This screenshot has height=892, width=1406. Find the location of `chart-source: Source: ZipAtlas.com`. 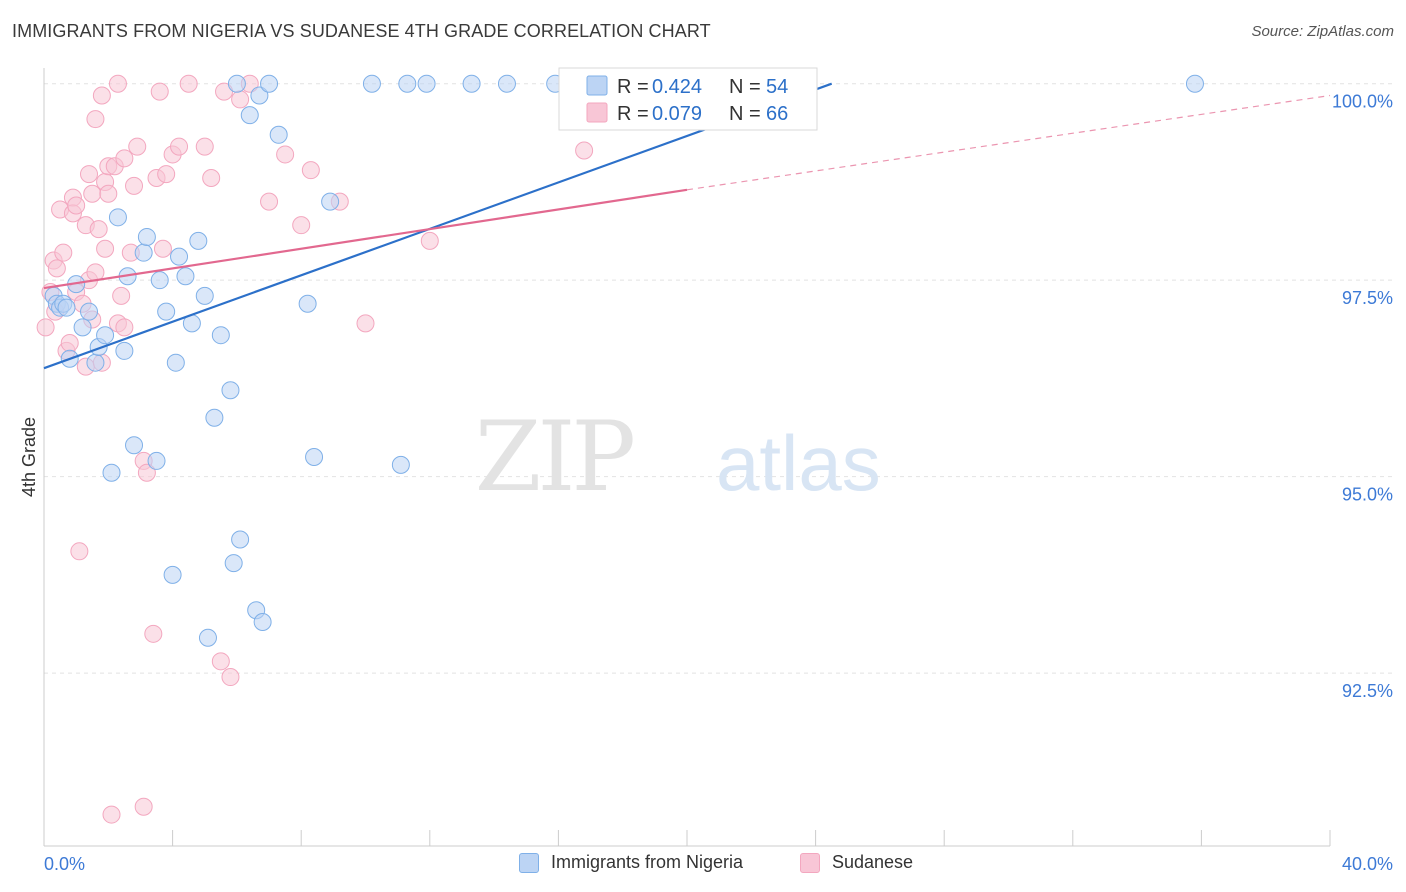

chart-source: Source: ZipAtlas.com is located at coordinates (1322, 31).